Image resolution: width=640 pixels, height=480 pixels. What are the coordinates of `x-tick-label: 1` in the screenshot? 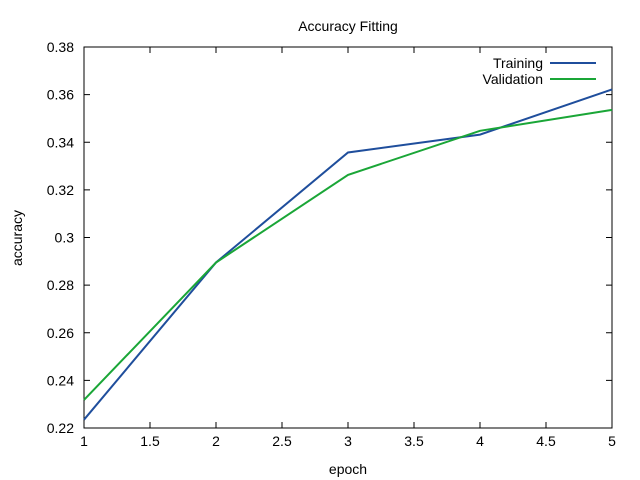 It's located at (84, 441).